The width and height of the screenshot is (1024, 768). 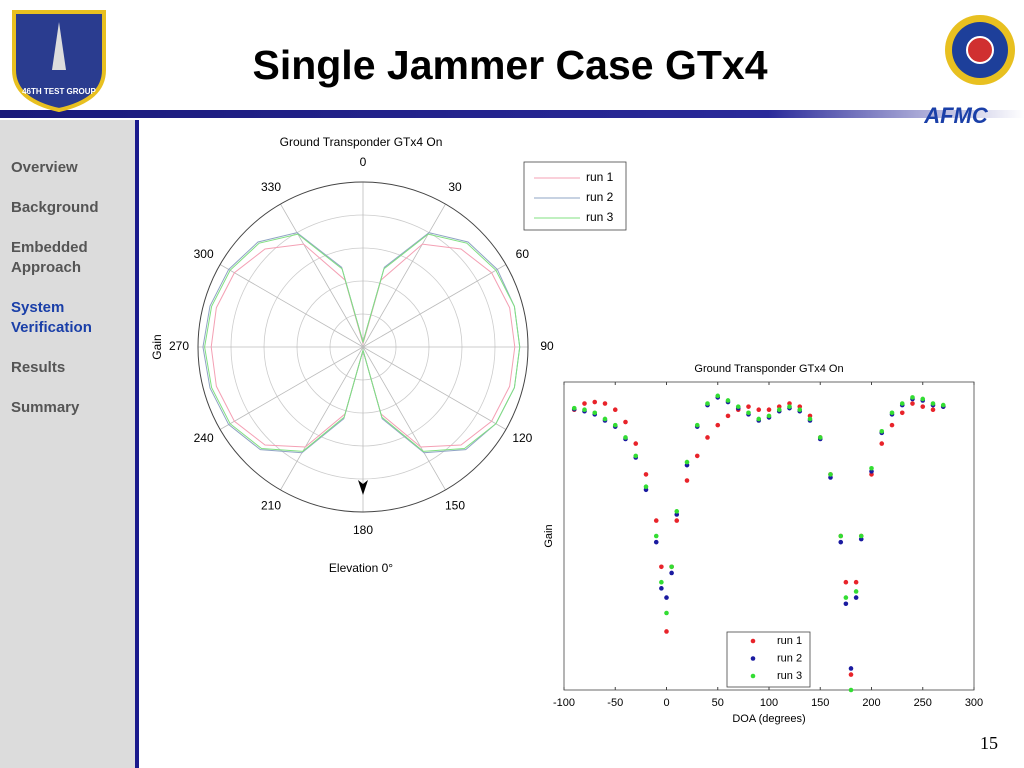 I want to click on x-tick-label: 150, so click(x=820, y=703).